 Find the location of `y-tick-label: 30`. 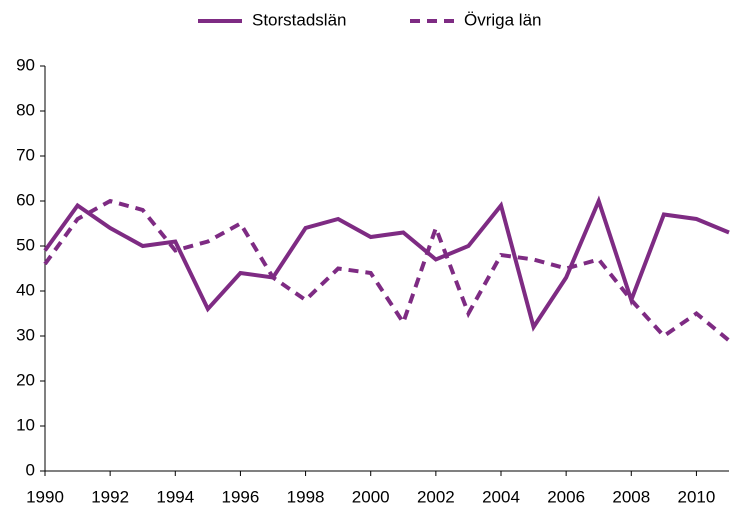

y-tick-label: 30 is located at coordinates (25, 334).